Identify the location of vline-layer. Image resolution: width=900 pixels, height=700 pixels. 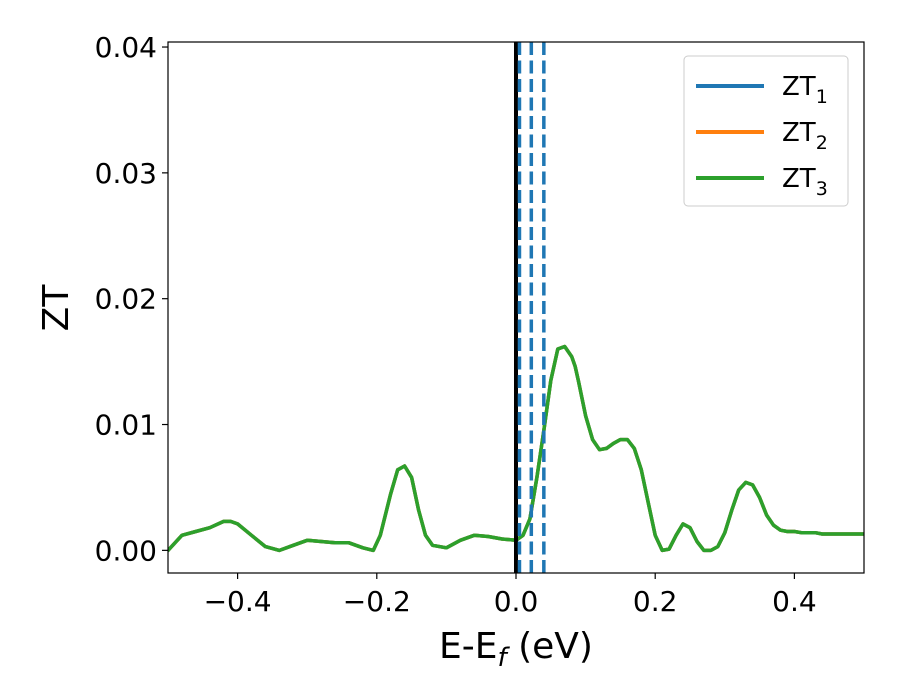
(530, 307).